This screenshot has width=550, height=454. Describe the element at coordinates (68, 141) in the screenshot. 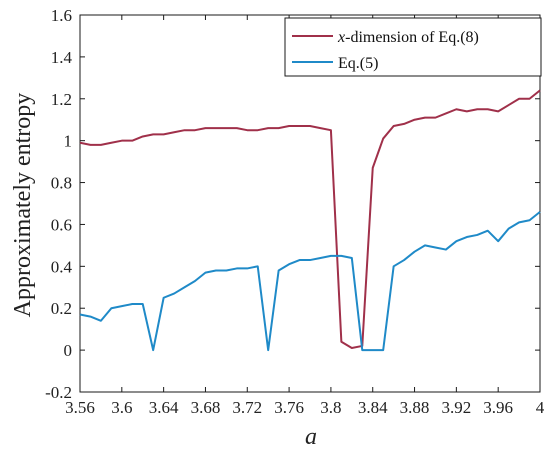

I see `y-tick-label: 1` at that location.